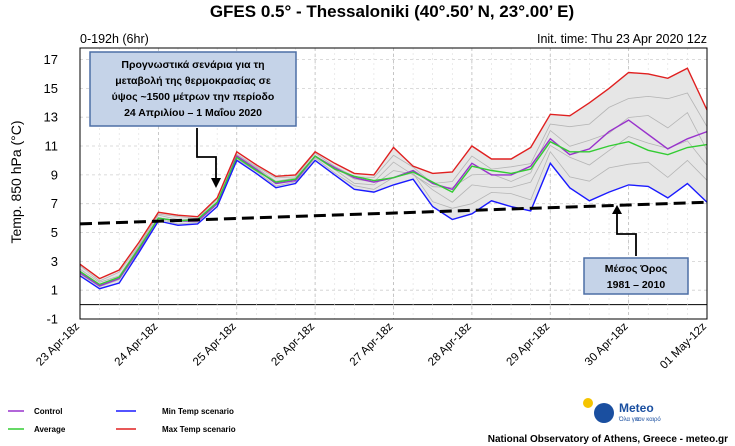 Image resolution: width=735 pixels, height=446 pixels. Describe the element at coordinates (54, 174) in the screenshot. I see `y-tick-label: 9` at that location.